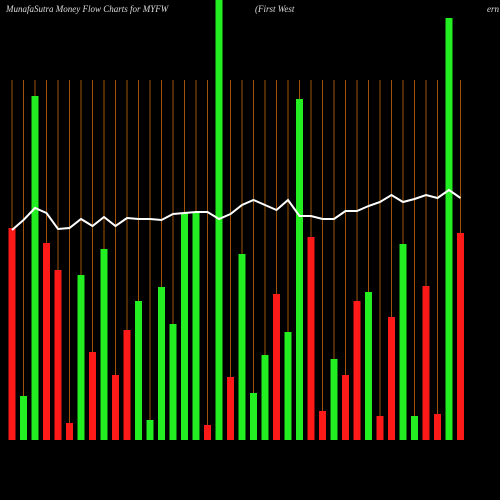 The width and height of the screenshot is (500, 500). What do you see at coordinates (493, 9) in the screenshot?
I see `chart-title-tail: ern` at bounding box center [493, 9].